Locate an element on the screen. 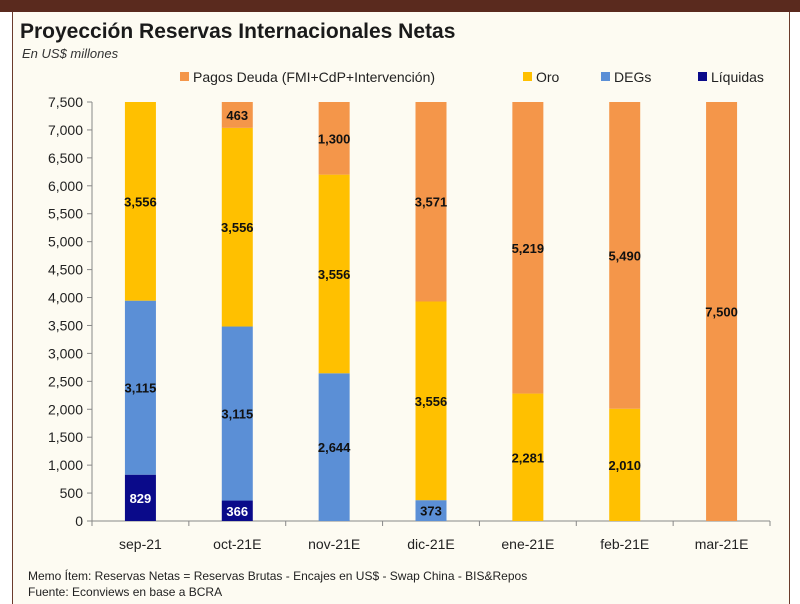 The image size is (800, 604). data-label-liquidas: 829 is located at coordinates (141, 498).